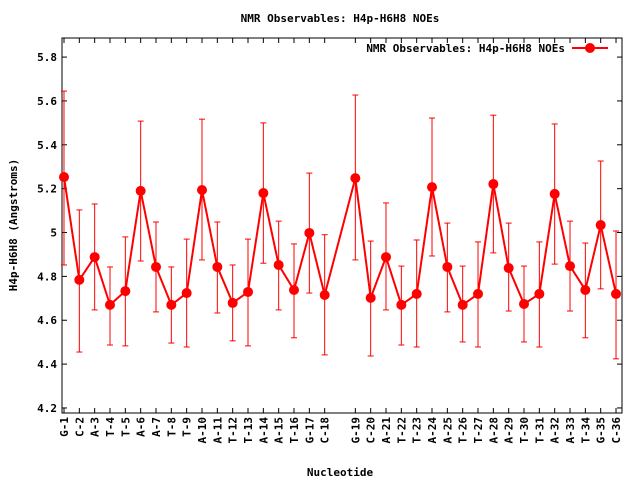 The height and width of the screenshot is (480, 640). Describe the element at coordinates (47, 408) in the screenshot. I see `y-tick-label: 4.2` at that location.